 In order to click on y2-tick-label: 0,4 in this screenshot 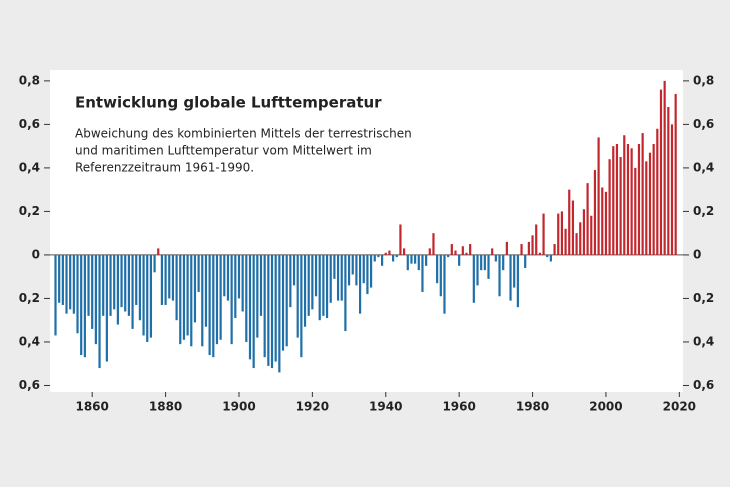, I will do `click(703, 341)`.